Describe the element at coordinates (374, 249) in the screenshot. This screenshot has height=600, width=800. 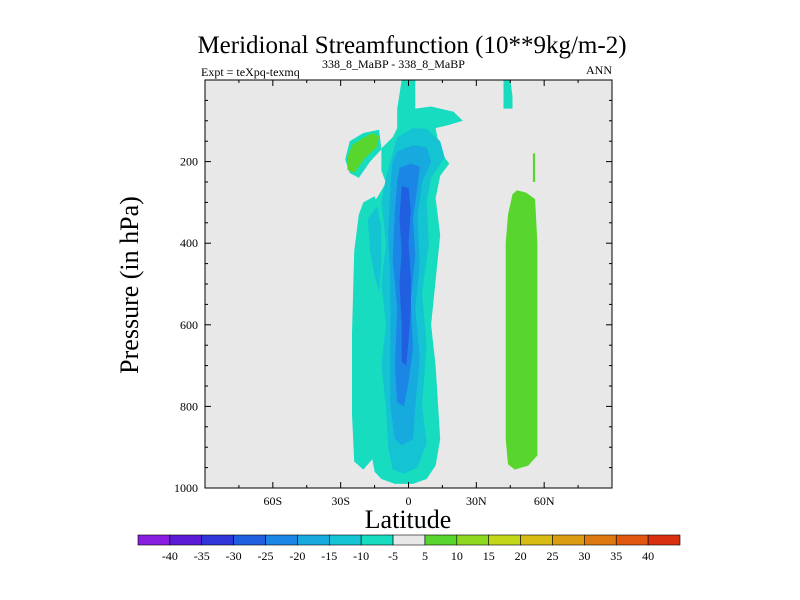
I see `contour-neg-10-left` at that location.